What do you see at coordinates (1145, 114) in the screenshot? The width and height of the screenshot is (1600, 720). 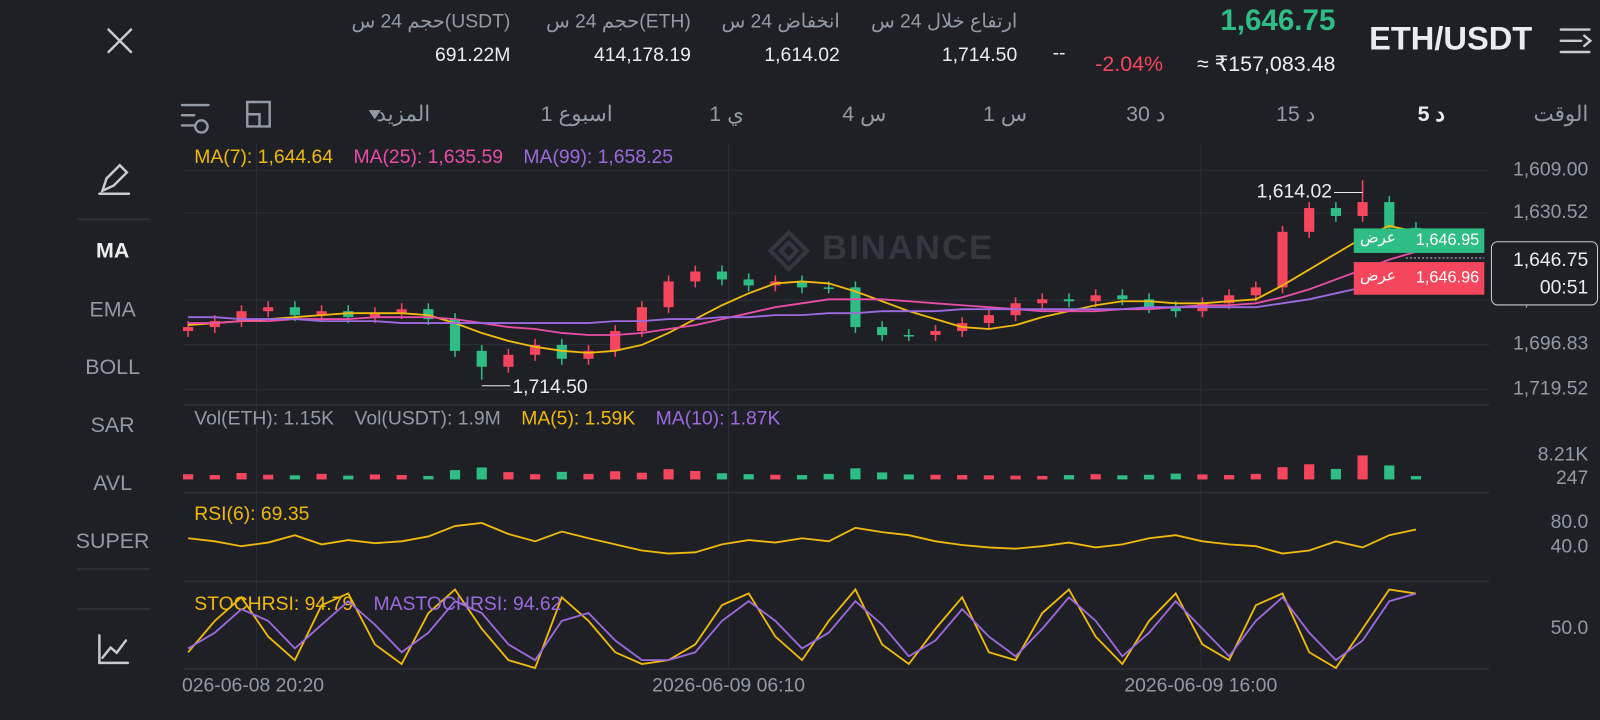 I see `timeframe-tab: 30 د` at bounding box center [1145, 114].